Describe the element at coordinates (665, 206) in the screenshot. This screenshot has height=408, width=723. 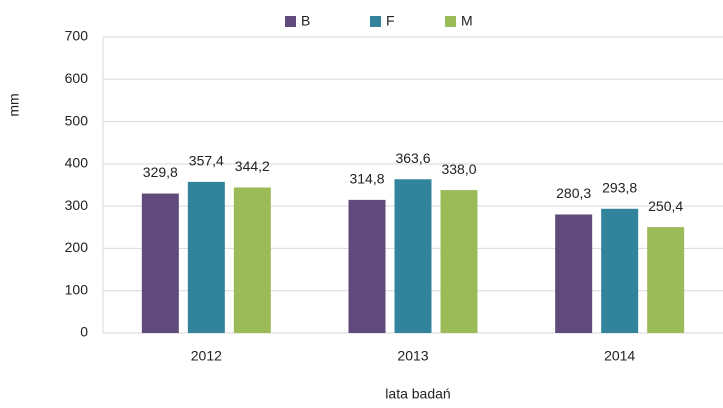
I see `data-label: 250,4` at that location.